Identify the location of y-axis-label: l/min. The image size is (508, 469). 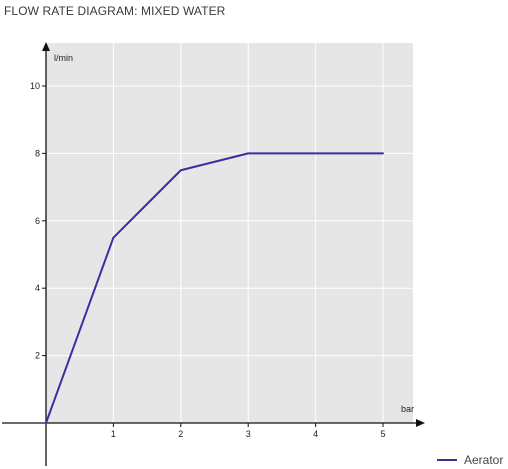
(63, 58).